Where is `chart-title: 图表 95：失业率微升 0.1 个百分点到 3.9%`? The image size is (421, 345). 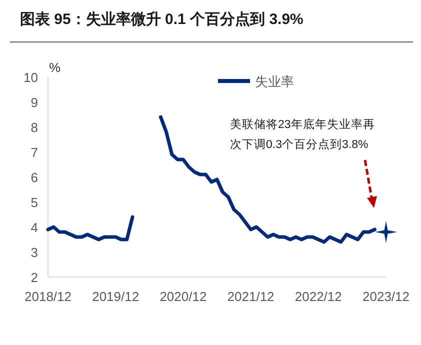 chart-title: 图表 95：失业率微升 0.1 个百分点到 3.9% is located at coordinates (162, 19).